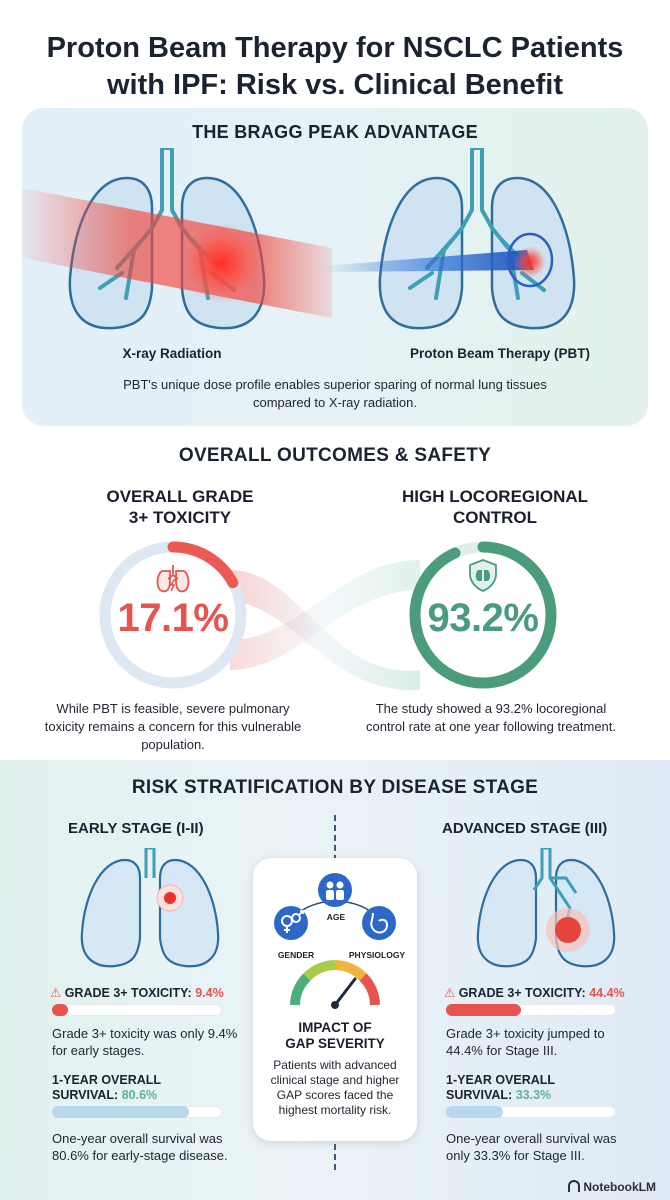  Describe the element at coordinates (335, 132) in the screenshot. I see `bragg-heading: THE BRAGG PEAK ADVANTAGE` at that location.